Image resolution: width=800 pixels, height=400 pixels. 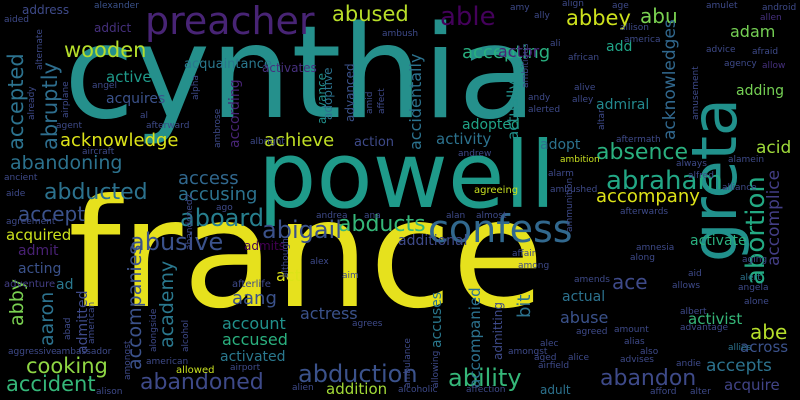 I want to click on word-acting: acting, so click(x=40, y=269).